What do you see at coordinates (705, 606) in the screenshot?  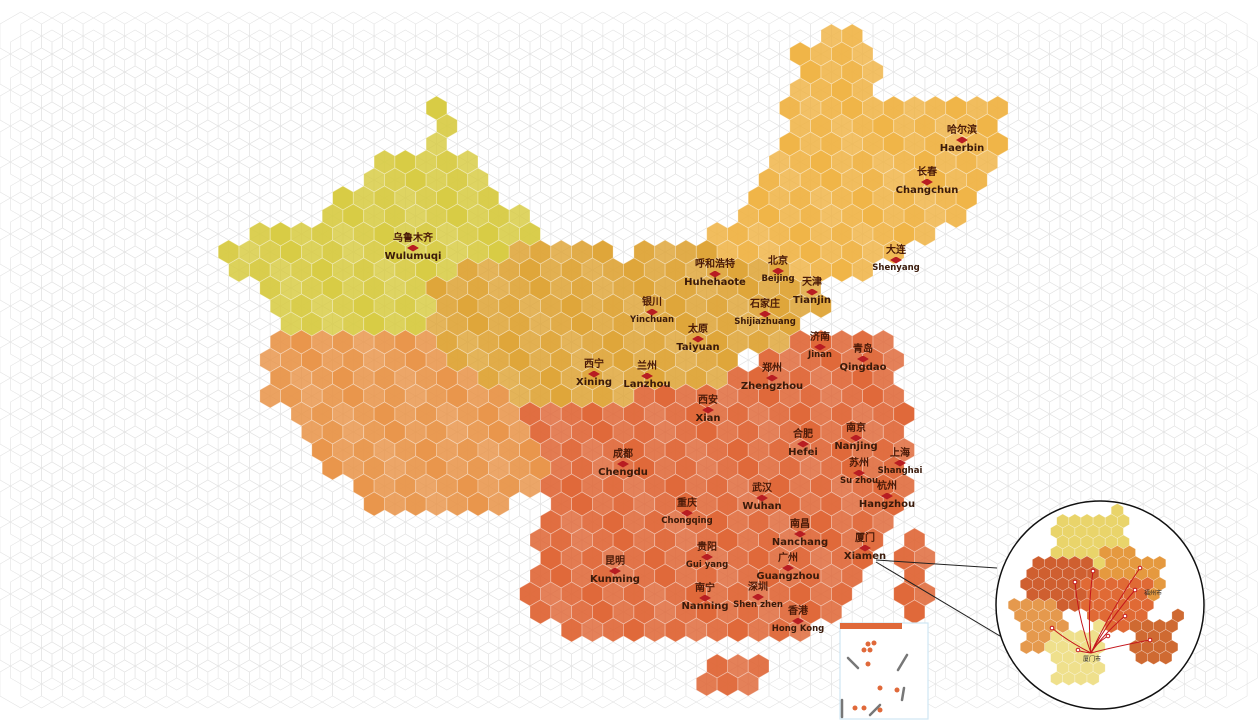 I see `city-name-en: Nanning` at bounding box center [705, 606].